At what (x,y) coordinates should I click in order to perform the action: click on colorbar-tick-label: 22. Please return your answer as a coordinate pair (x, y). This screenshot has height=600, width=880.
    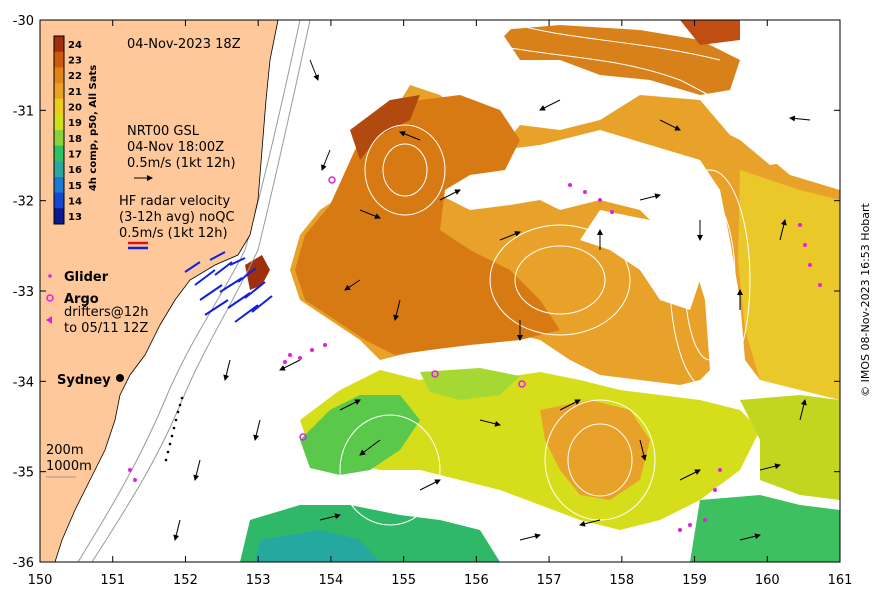
    Looking at the image, I should click on (75, 76).